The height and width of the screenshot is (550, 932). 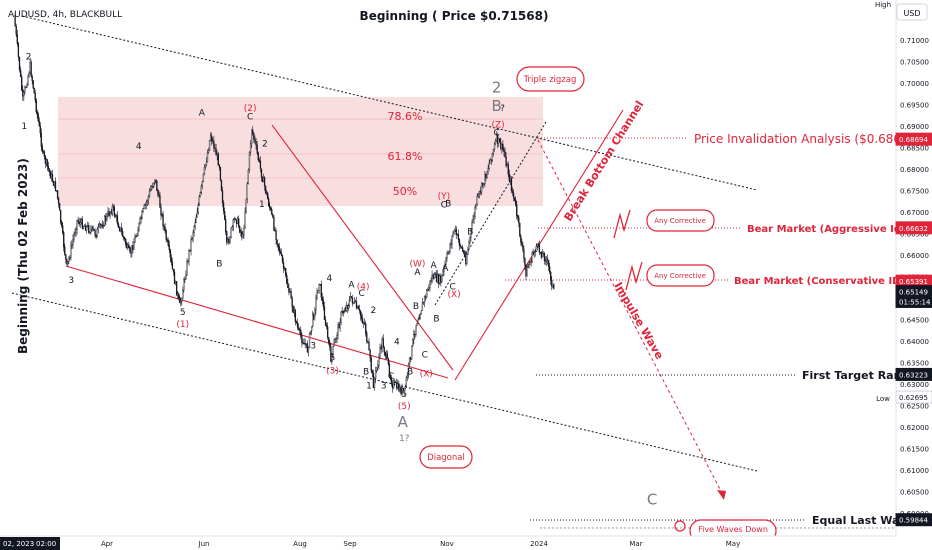 What do you see at coordinates (914, 41) in the screenshot?
I see `price-tick-0: 0.71000` at bounding box center [914, 41].